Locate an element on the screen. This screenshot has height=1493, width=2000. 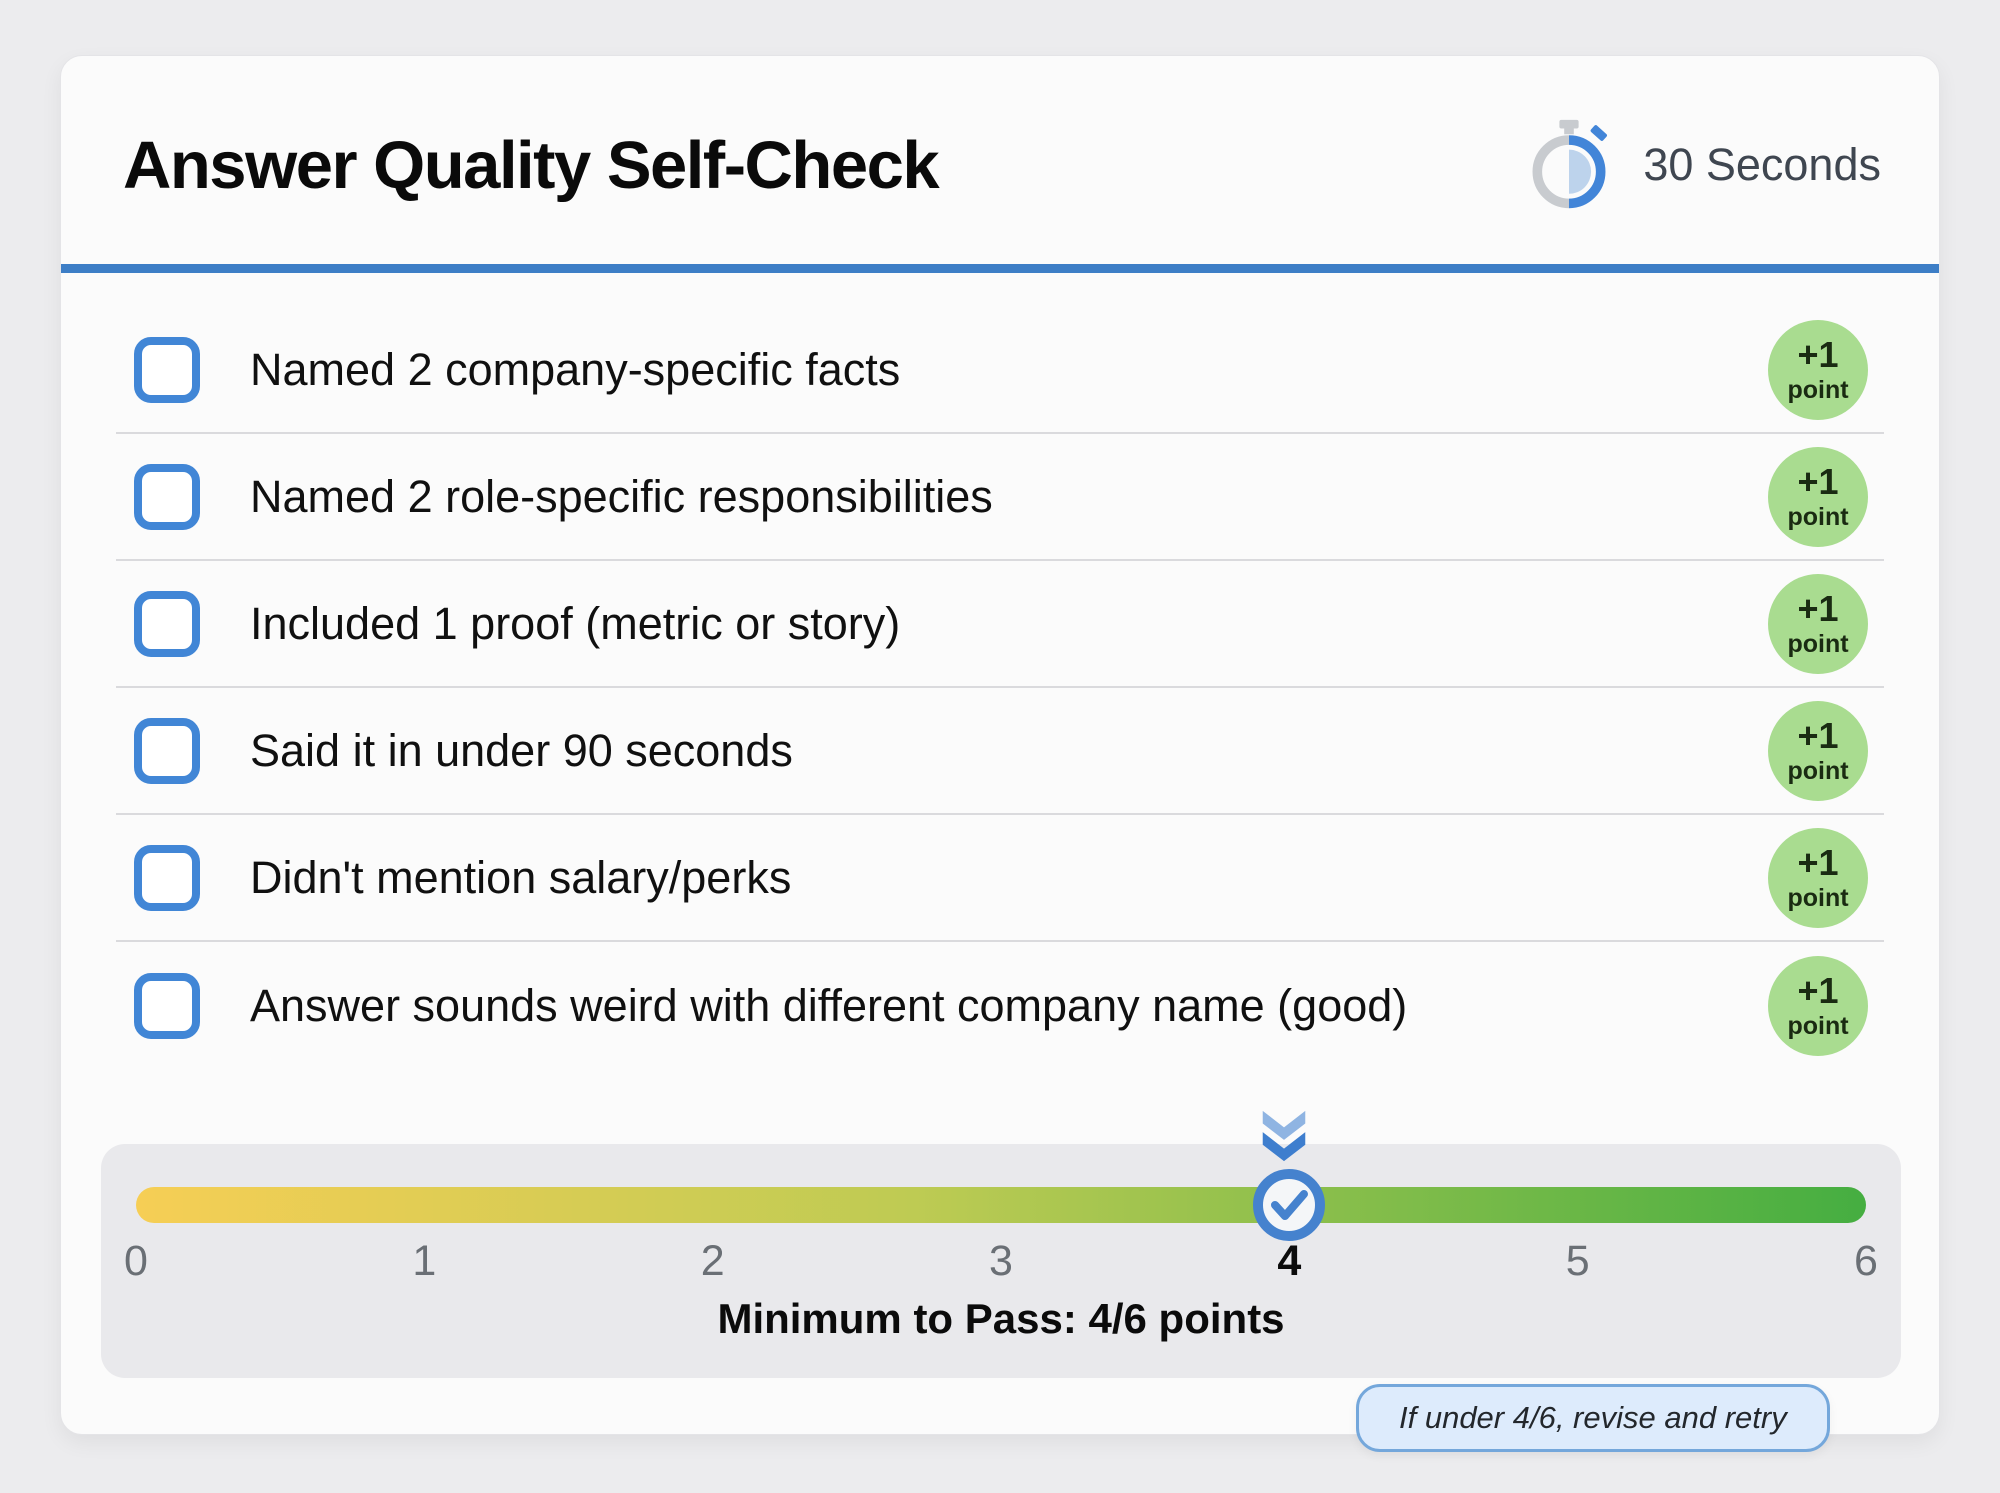
retry-note-tooltip: If under 4/6, revise and retry is located at coordinates (1593, 1418).